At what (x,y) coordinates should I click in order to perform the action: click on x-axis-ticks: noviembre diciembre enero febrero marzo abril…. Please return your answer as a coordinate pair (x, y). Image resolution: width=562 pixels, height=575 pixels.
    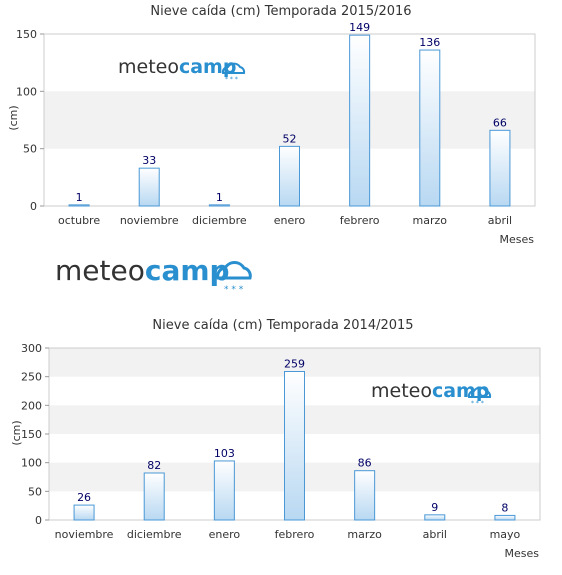
    Looking at the image, I should click on (288, 534).